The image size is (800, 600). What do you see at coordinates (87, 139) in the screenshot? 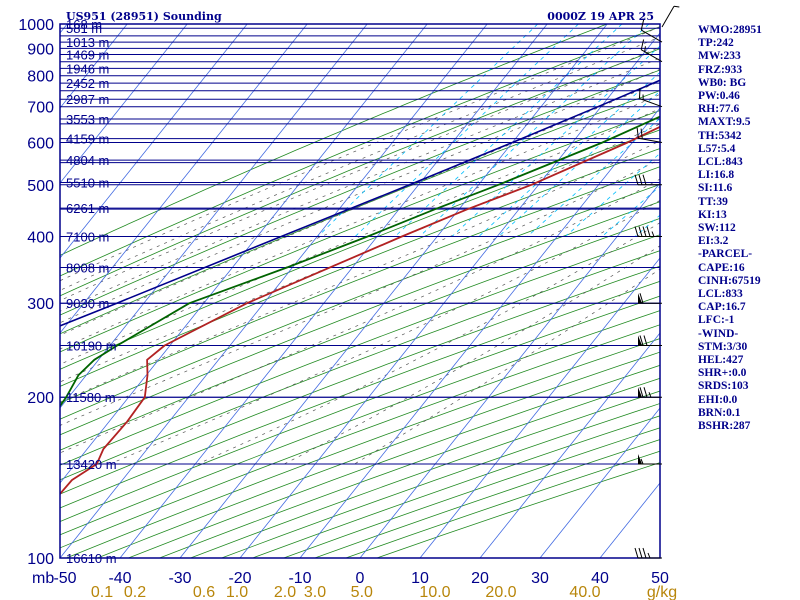
I see `height-label: 4159 m` at bounding box center [87, 139].